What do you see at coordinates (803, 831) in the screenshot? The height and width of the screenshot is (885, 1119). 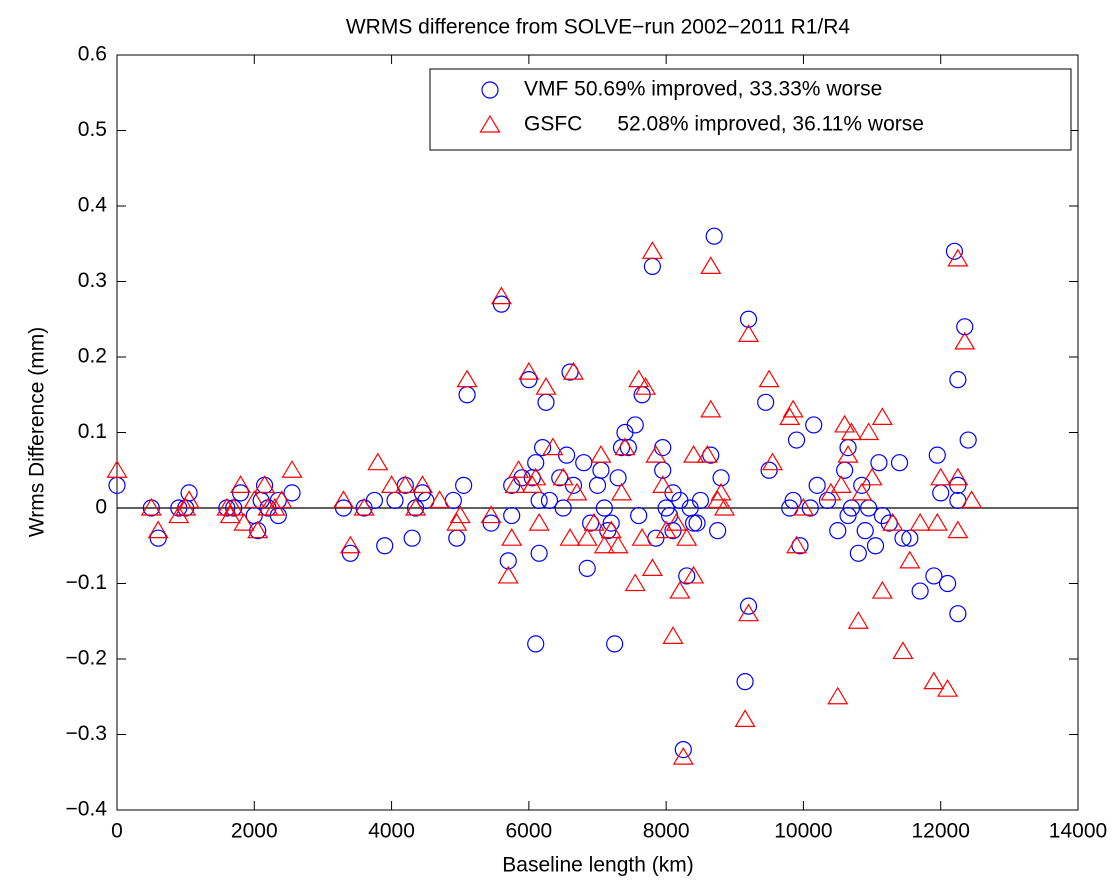 I see `x-tick-label: 10000` at bounding box center [803, 831].